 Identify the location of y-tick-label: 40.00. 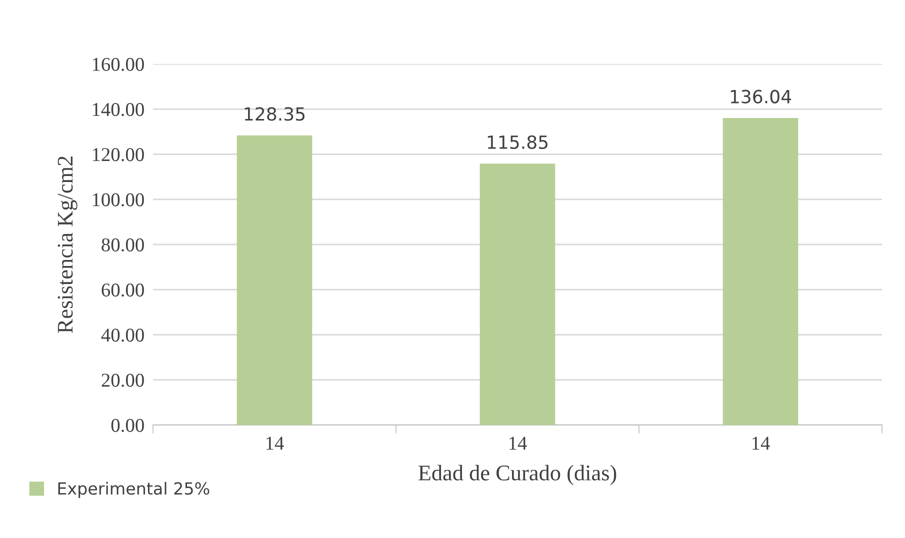
(122, 335).